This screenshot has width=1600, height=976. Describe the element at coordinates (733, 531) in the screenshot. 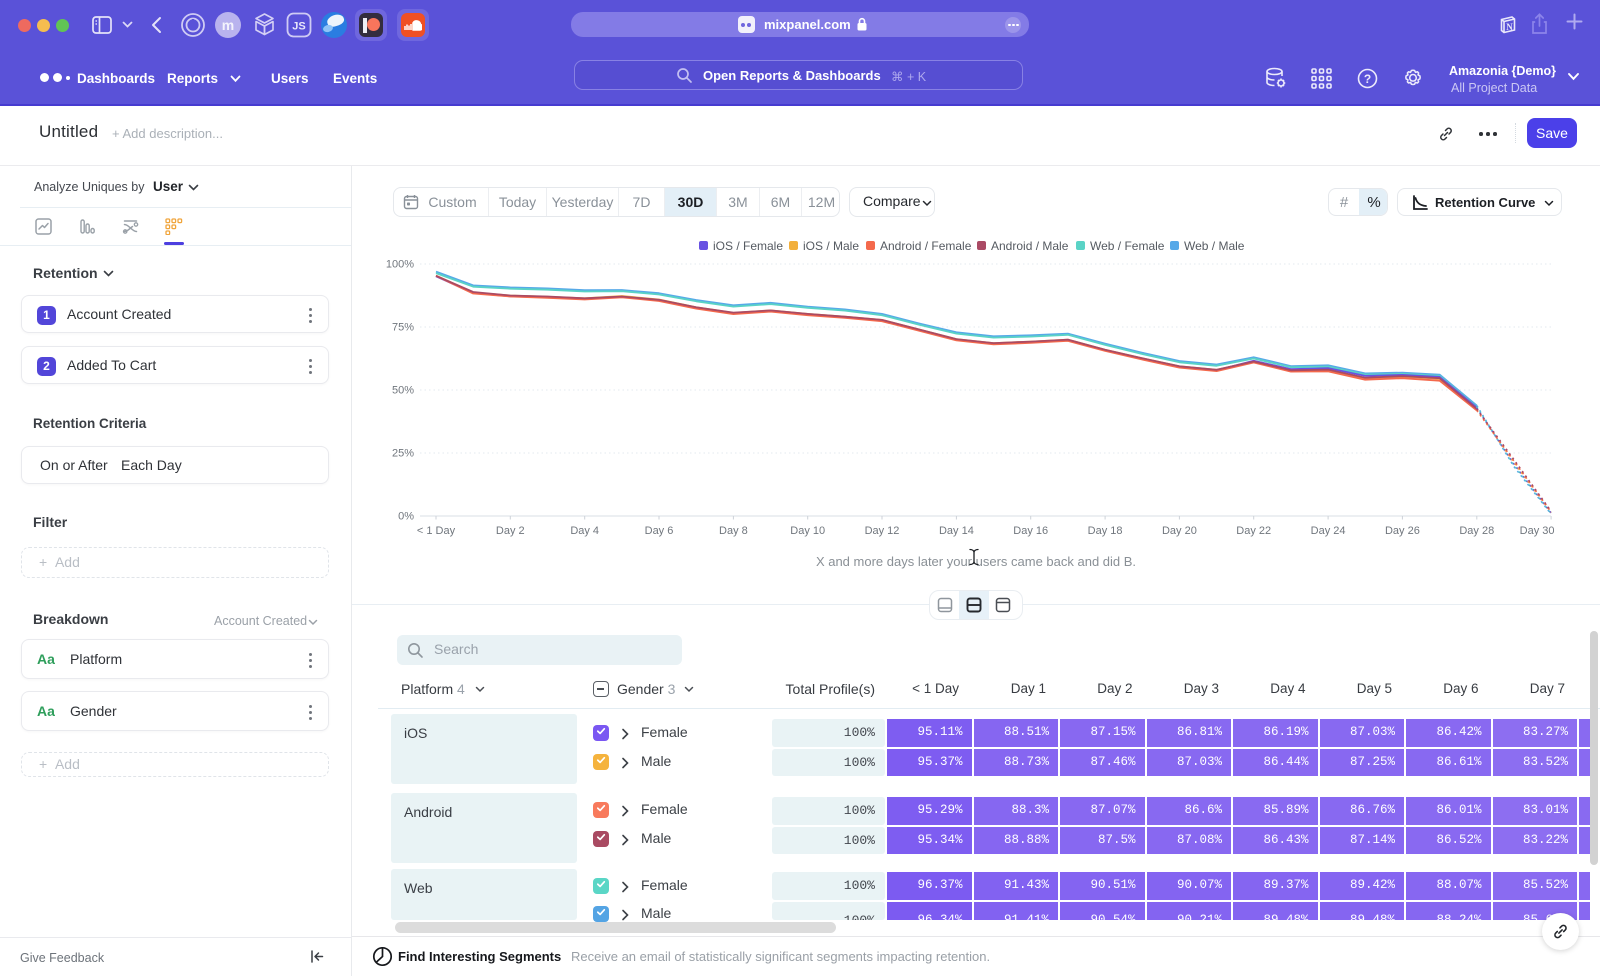

I see `svg-text: Day 8` at that location.